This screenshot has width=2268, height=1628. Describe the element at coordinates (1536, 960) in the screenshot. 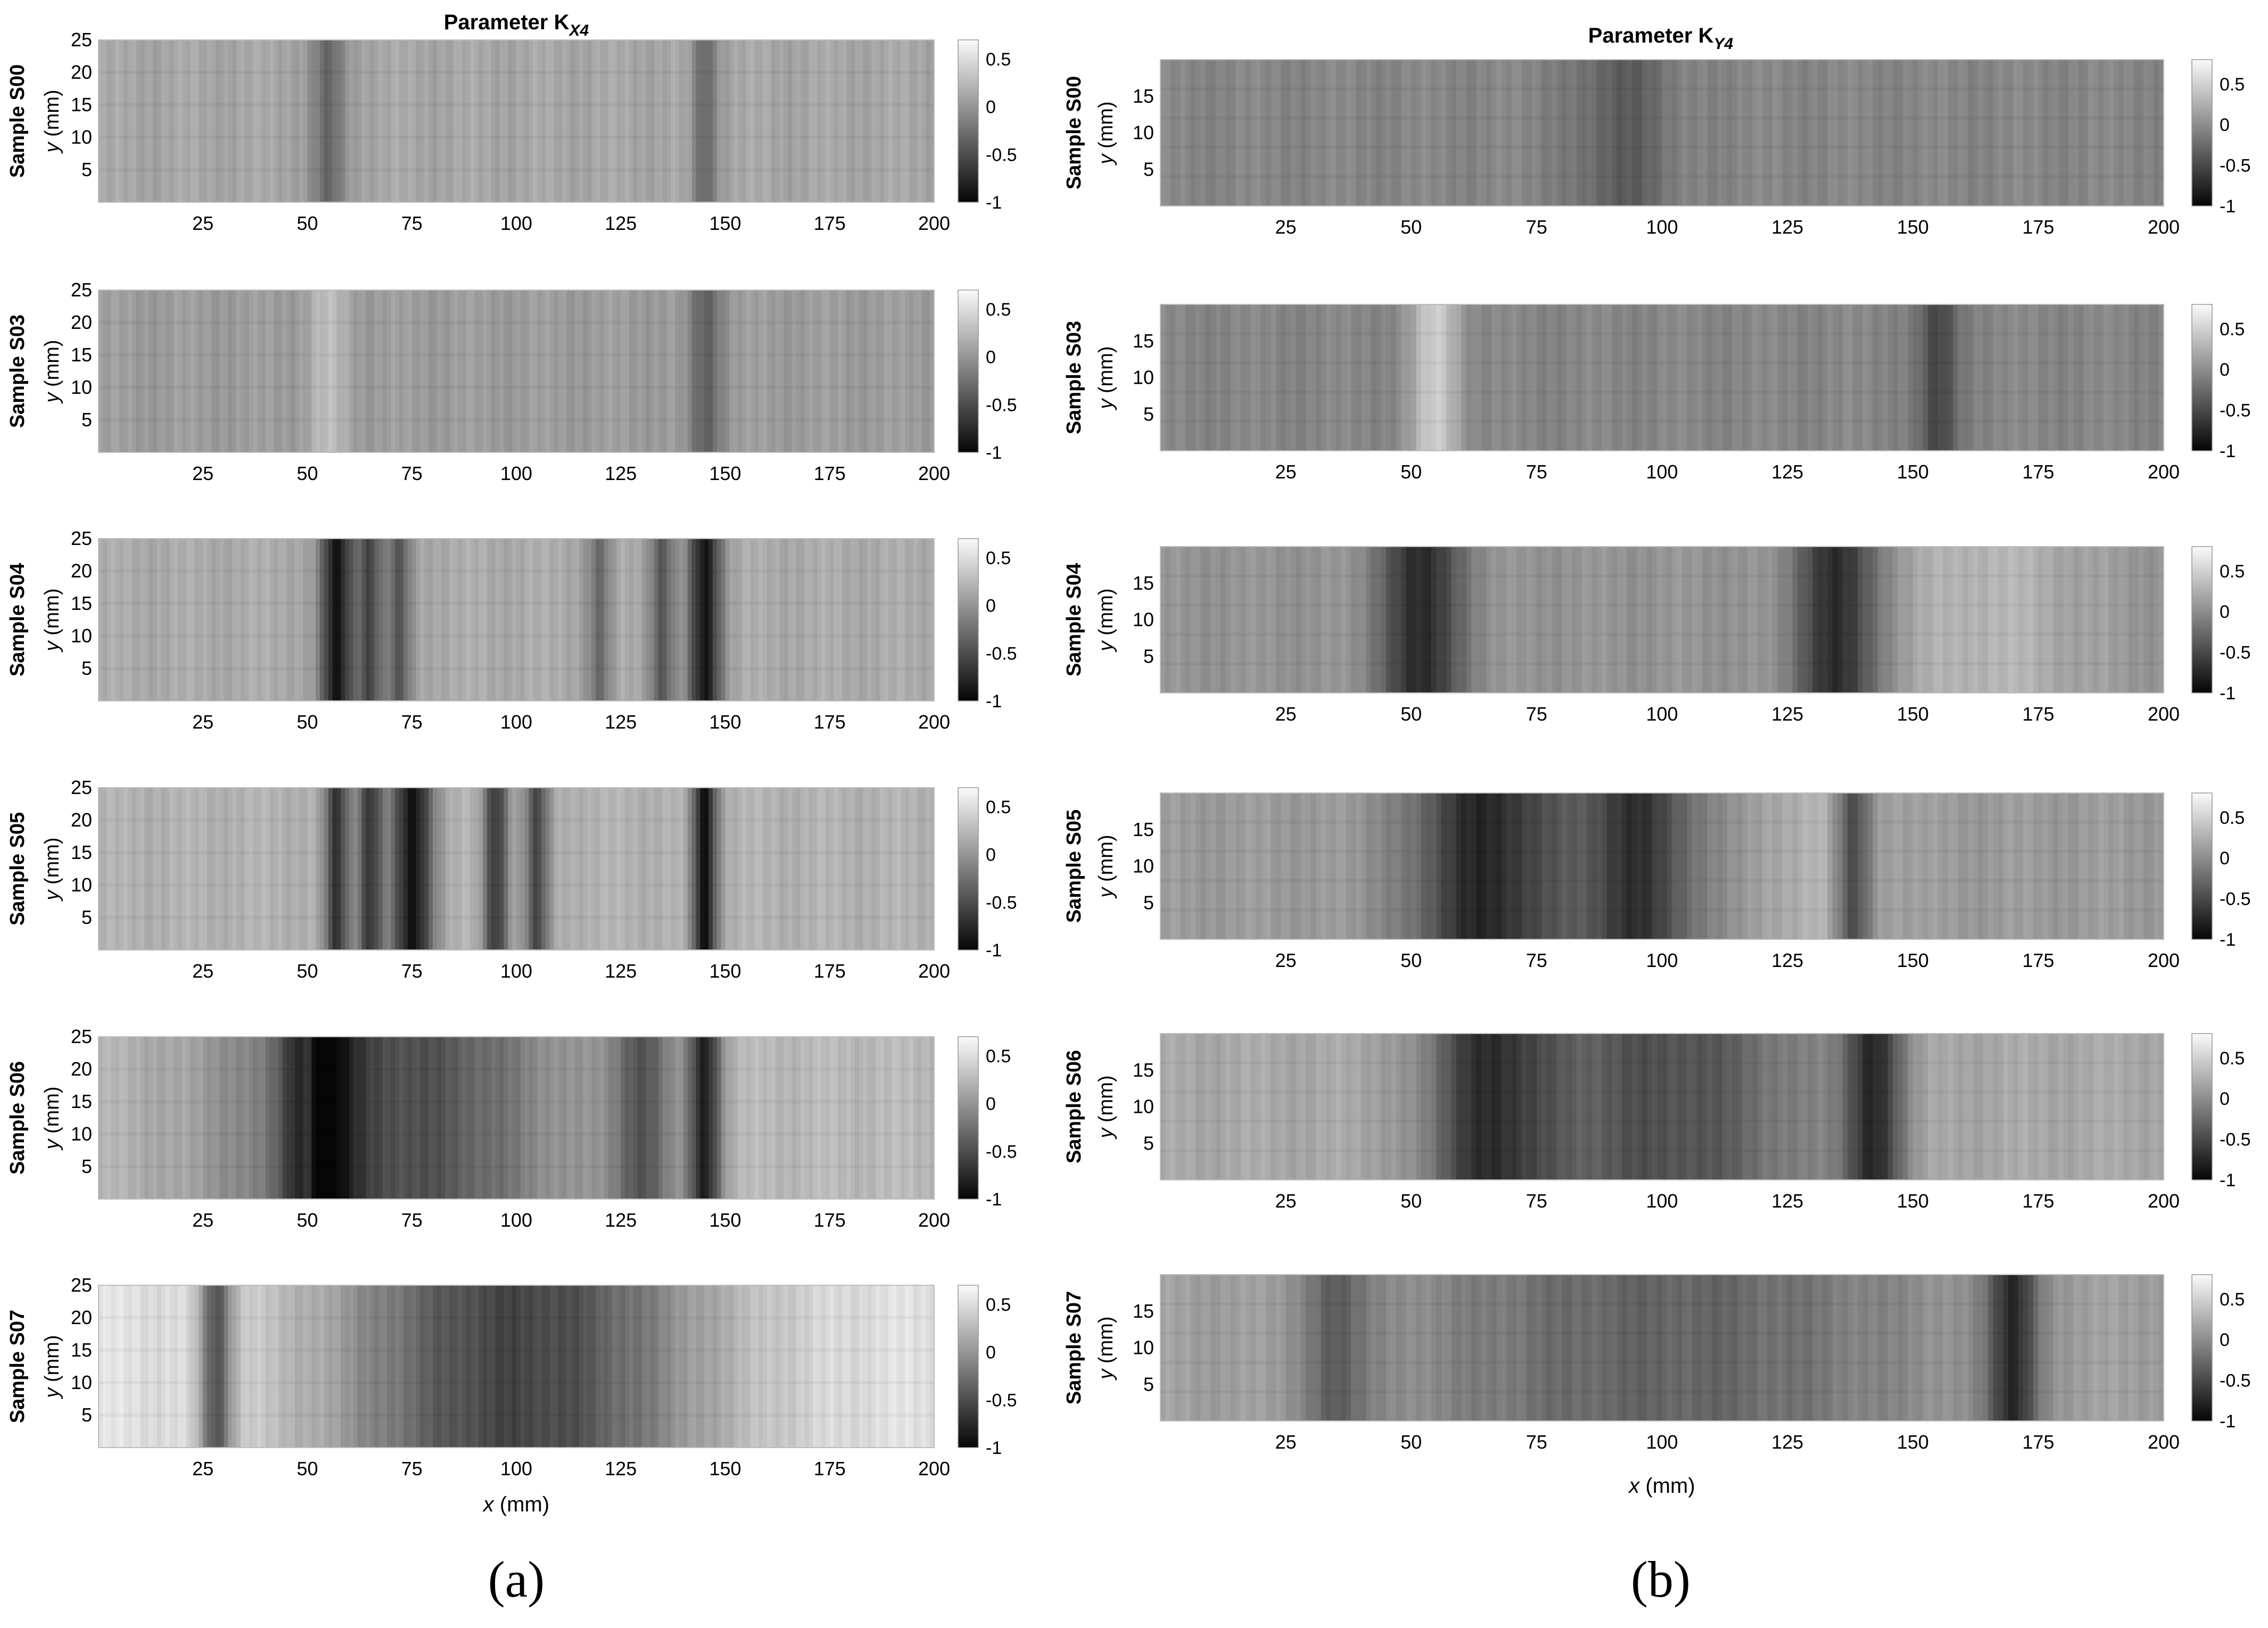

I see `x-tick-label: 75` at that location.